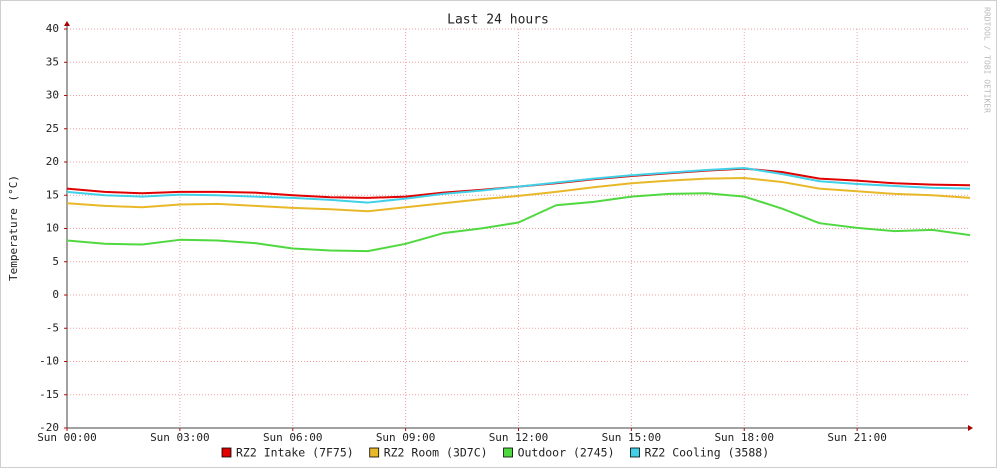 The width and height of the screenshot is (997, 468). I want to click on x-tick-label: Sun 12:00, so click(519, 437).